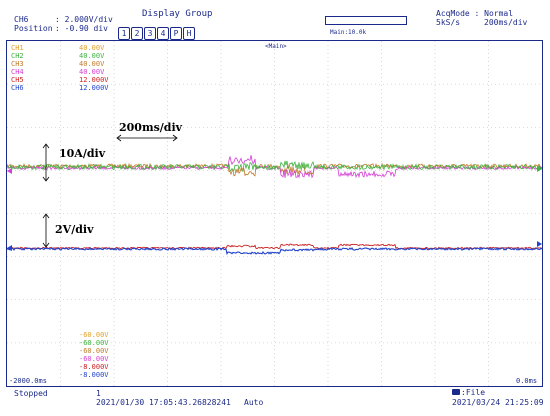 This screenshot has height=416, width=550. What do you see at coordinates (21, 19) in the screenshot?
I see `channel-label: CH6` at bounding box center [21, 19].